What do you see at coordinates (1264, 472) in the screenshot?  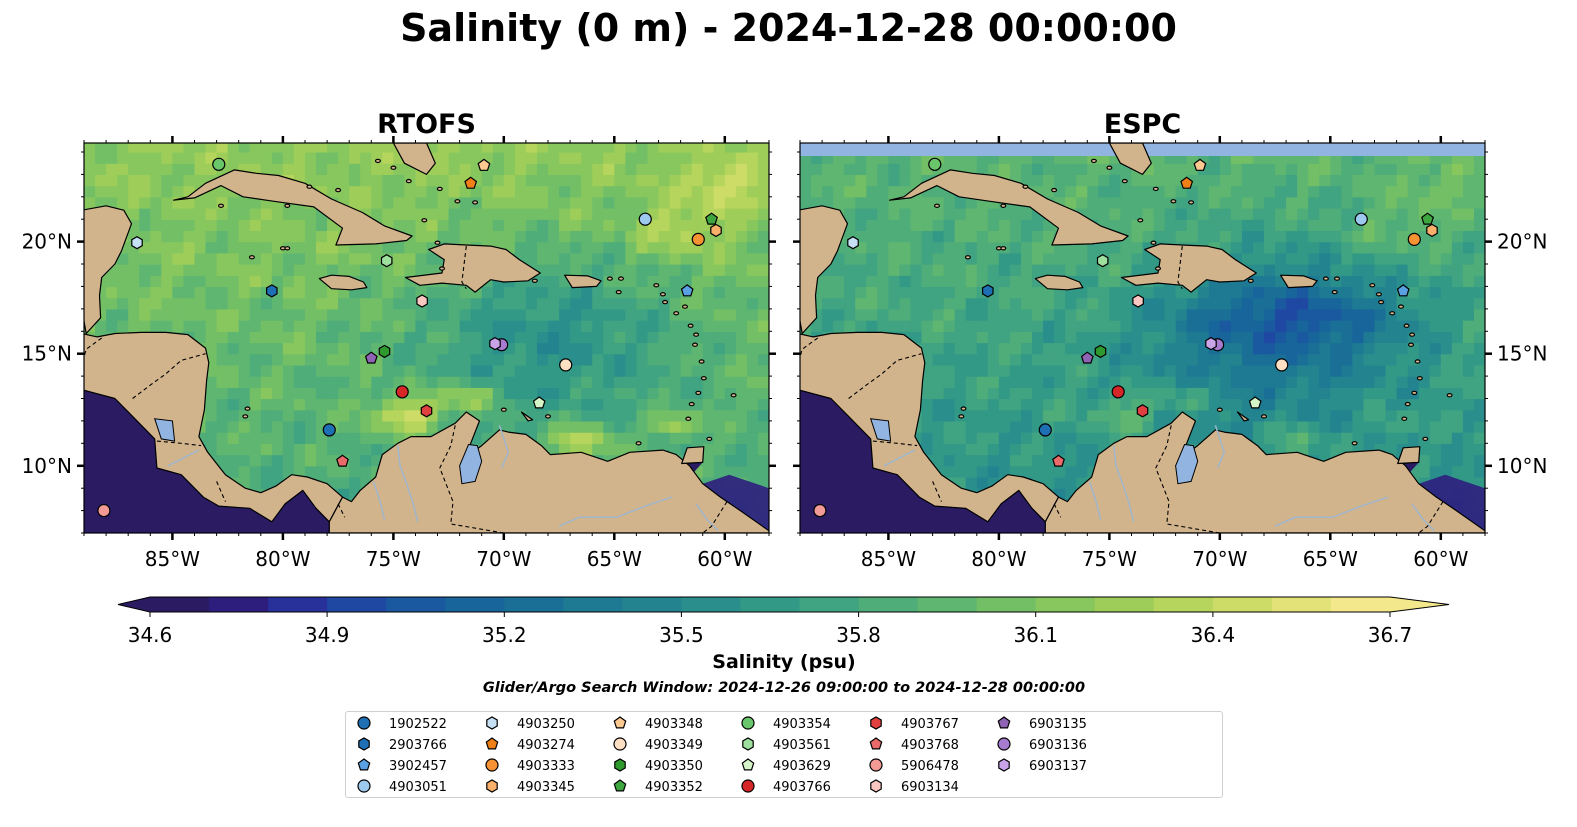 I see `land-southam` at bounding box center [1264, 472].